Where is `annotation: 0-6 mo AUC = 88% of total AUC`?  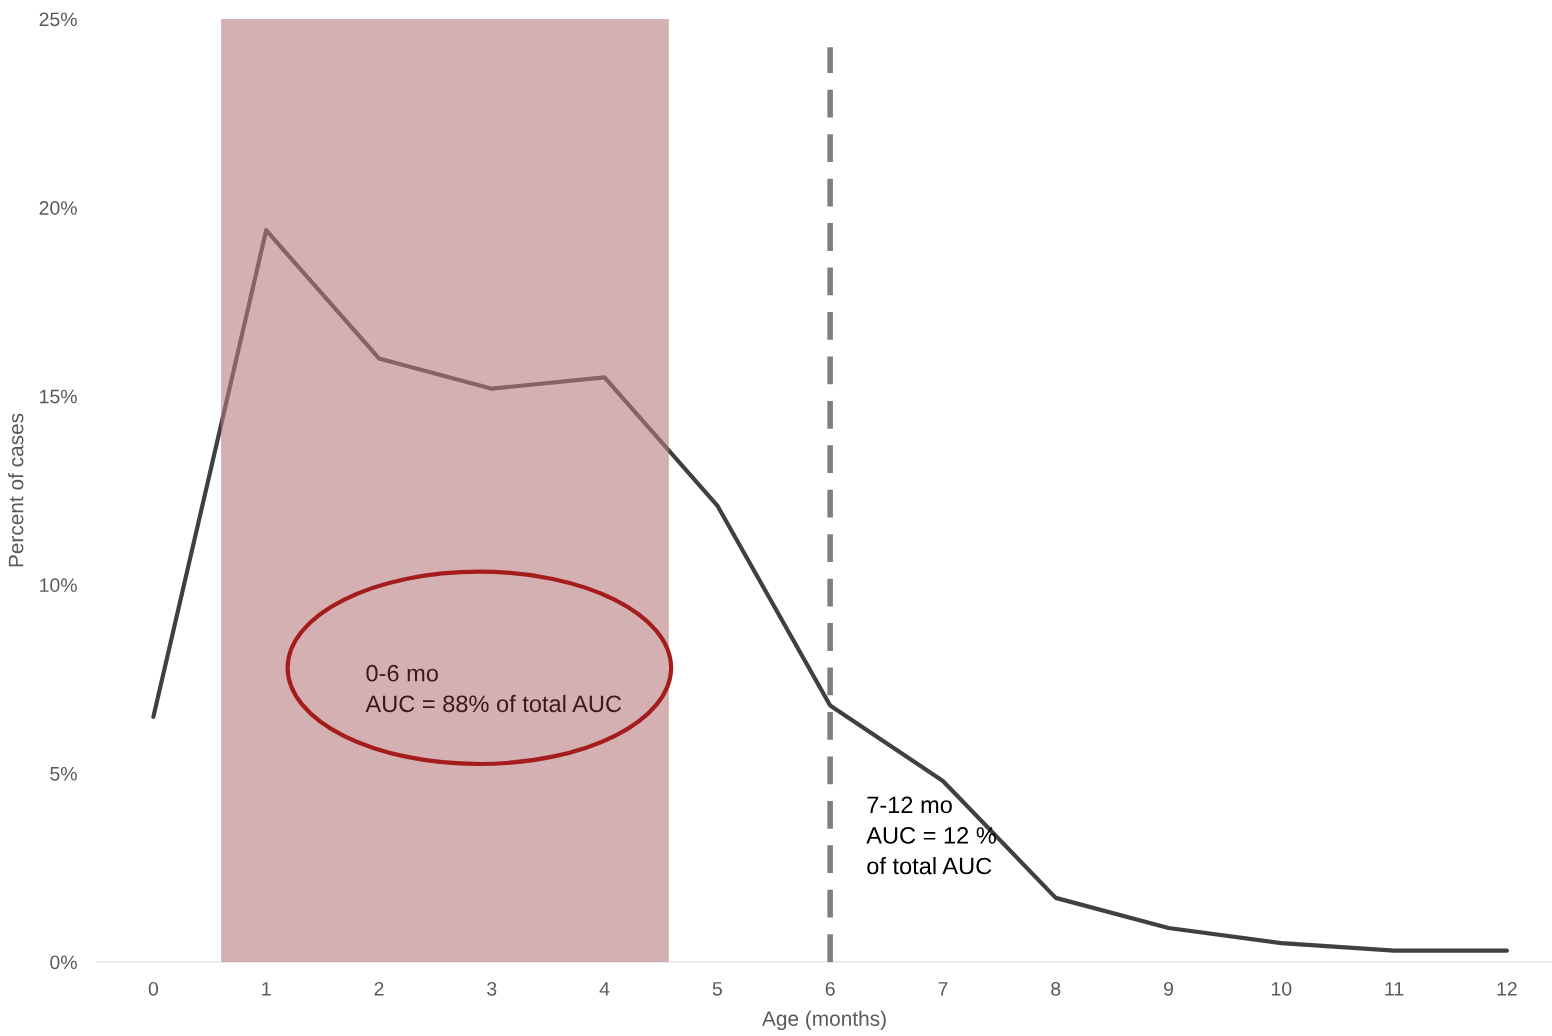
annotation: 0-6 mo AUC = 88% of total AUC is located at coordinates (493, 688).